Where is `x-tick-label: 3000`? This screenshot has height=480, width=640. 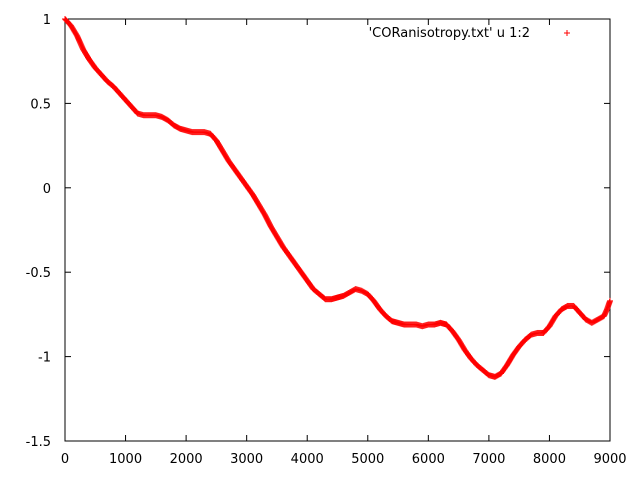 x-tick-label: 3000 is located at coordinates (246, 459).